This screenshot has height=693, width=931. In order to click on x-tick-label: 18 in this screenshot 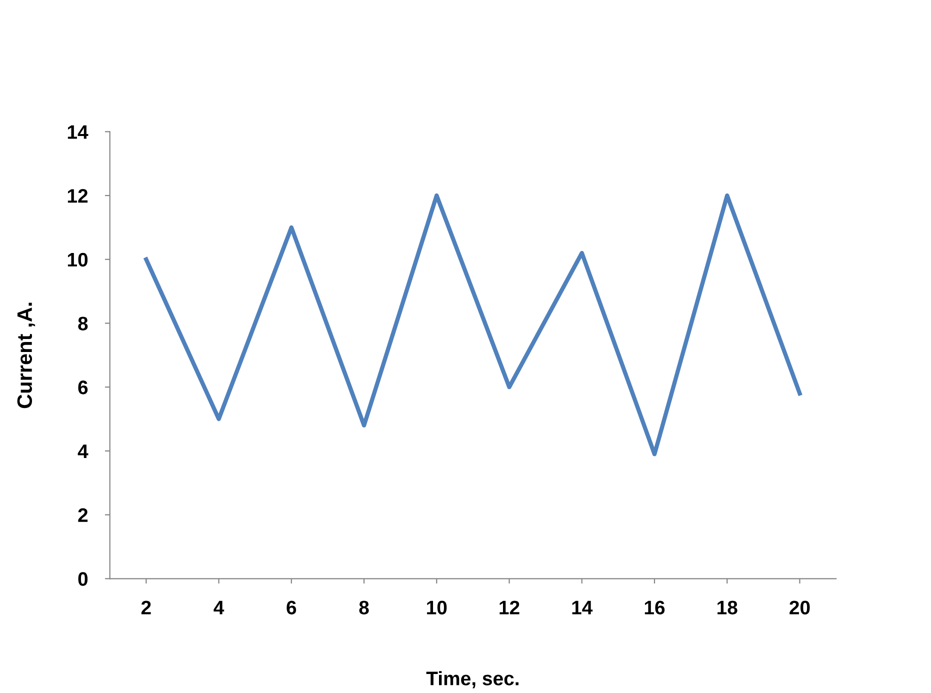, I will do `click(728, 607)`.